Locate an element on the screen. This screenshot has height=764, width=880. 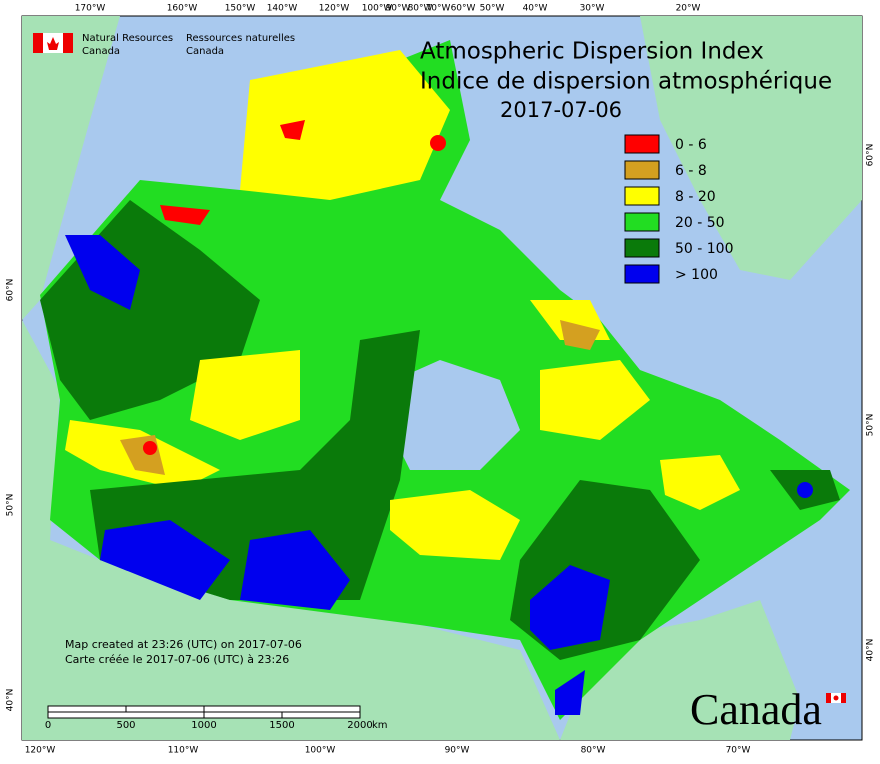
zone-ontario-north is located at coordinates (455, 525).